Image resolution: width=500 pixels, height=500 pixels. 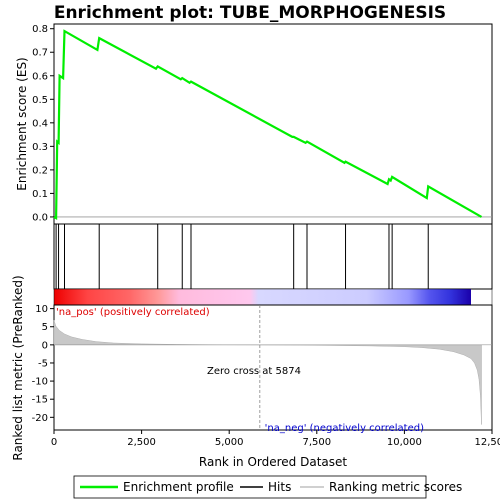 I want to click on legend-hits-label: Hits, so click(x=279, y=487).